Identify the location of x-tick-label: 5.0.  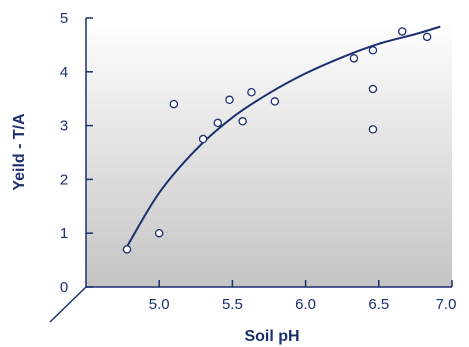
(159, 304).